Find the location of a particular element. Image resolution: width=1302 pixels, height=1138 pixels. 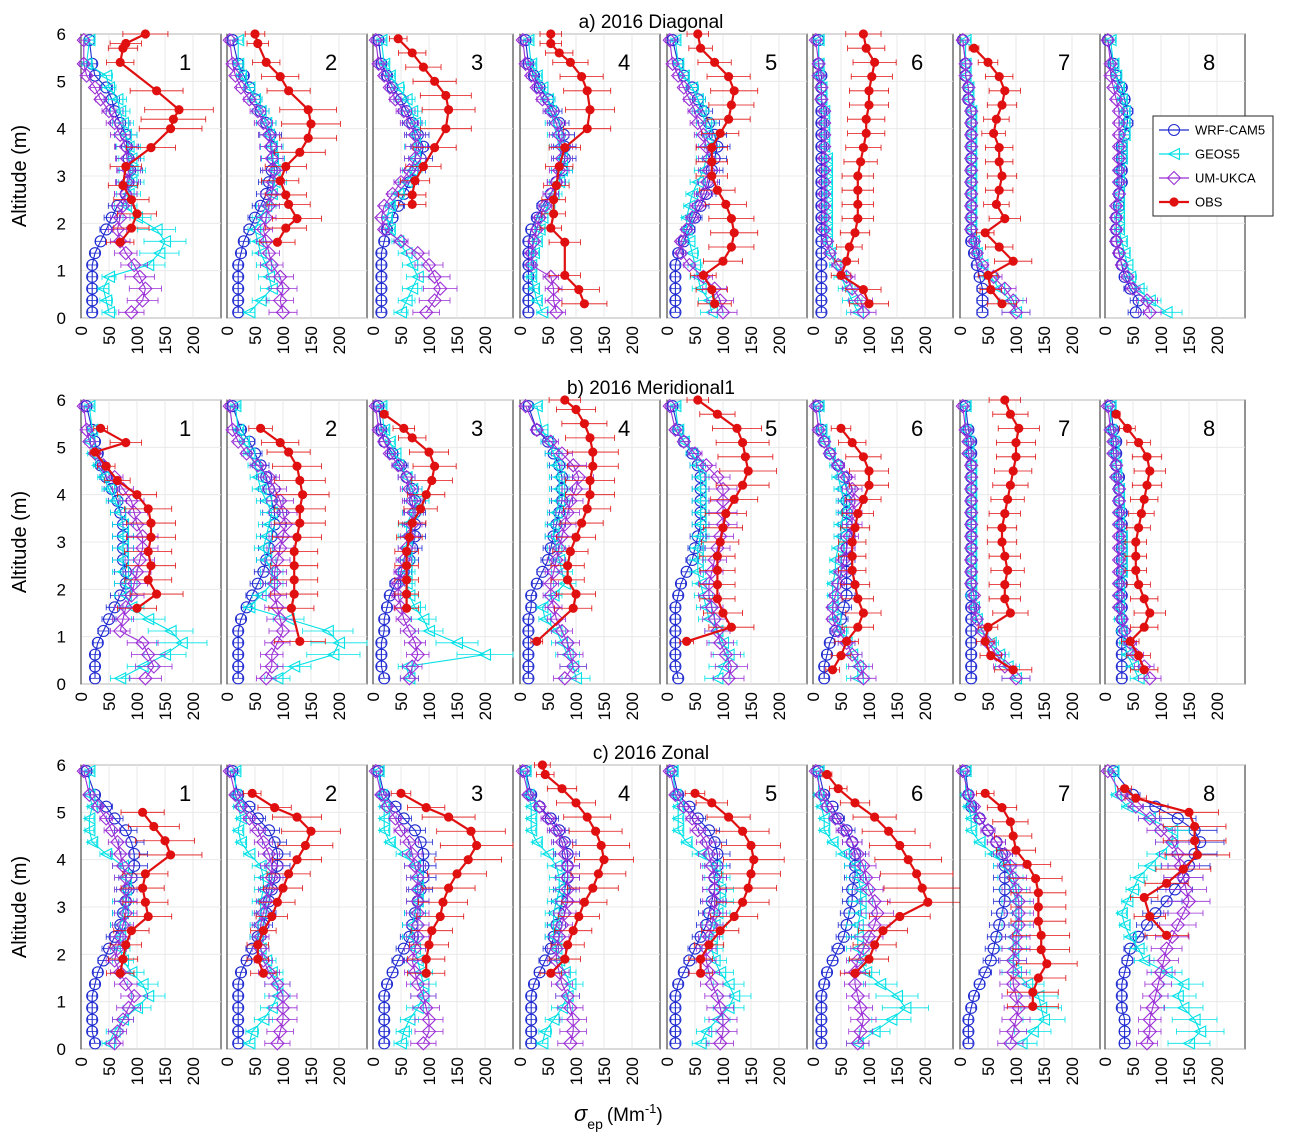

panel-number: 6 is located at coordinates (917, 62).